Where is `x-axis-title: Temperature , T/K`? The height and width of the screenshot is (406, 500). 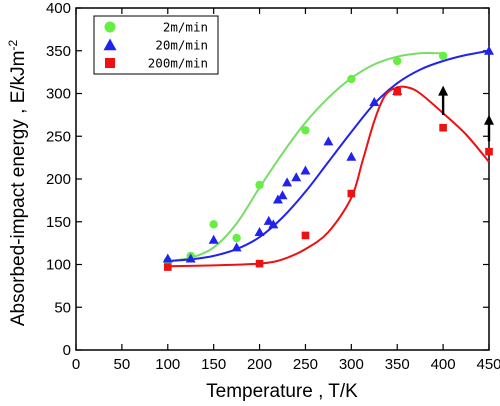 x-axis-title: Temperature , T/K is located at coordinates (282, 391).